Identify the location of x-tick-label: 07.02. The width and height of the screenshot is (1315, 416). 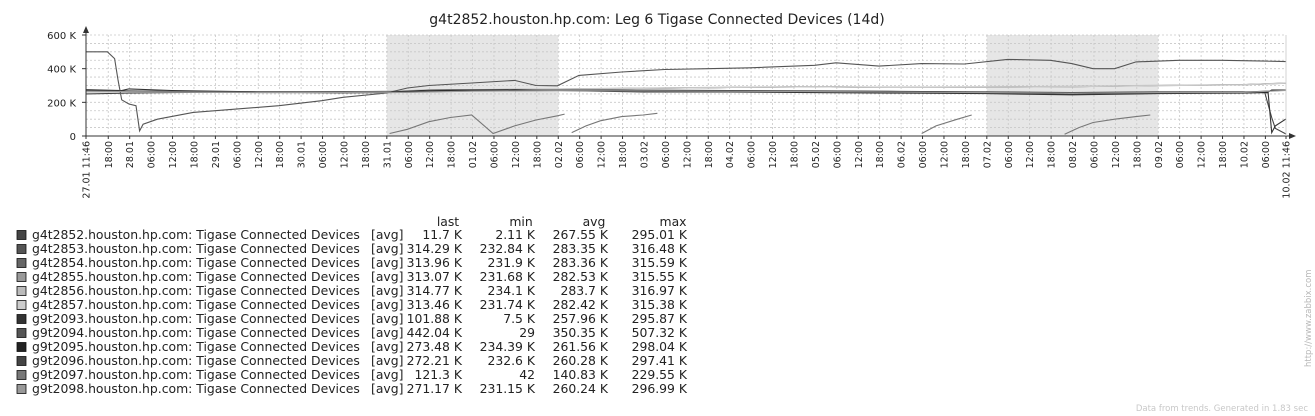
(987, 154).